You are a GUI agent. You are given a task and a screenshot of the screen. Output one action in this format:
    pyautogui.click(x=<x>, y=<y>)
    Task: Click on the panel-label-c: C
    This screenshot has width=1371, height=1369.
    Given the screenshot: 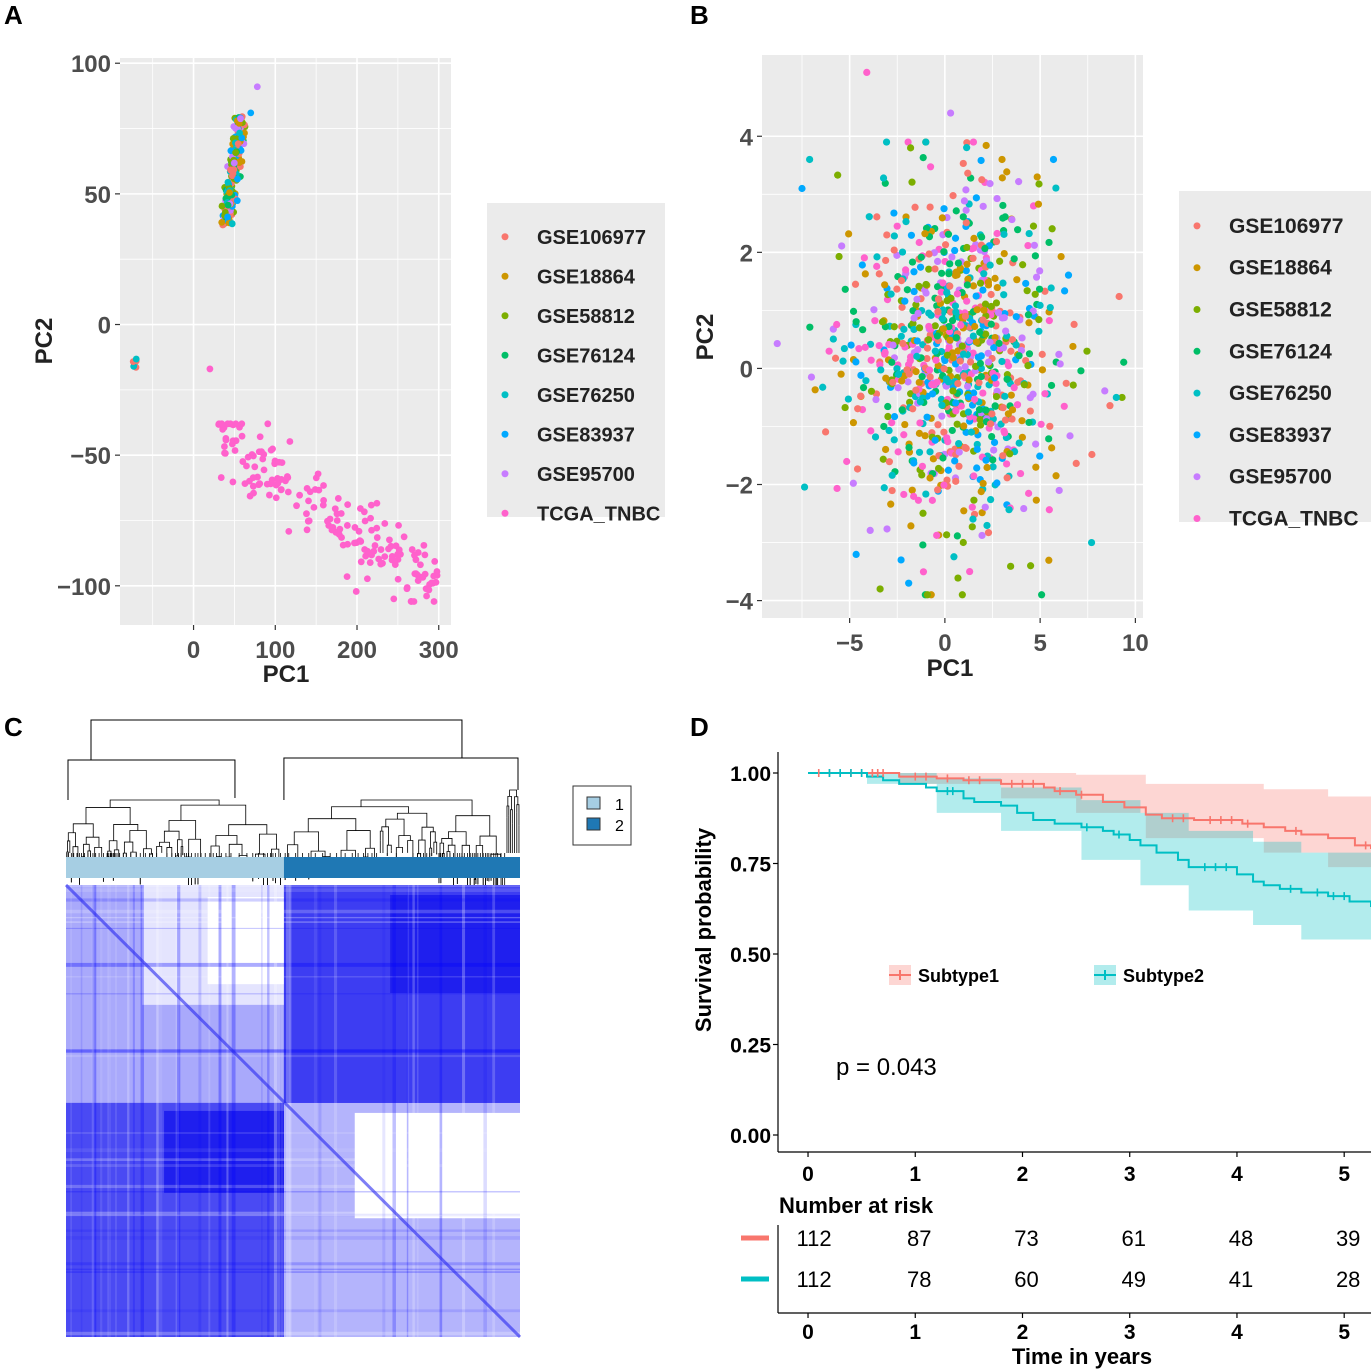 What is the action you would take?
    pyautogui.click(x=13, y=727)
    